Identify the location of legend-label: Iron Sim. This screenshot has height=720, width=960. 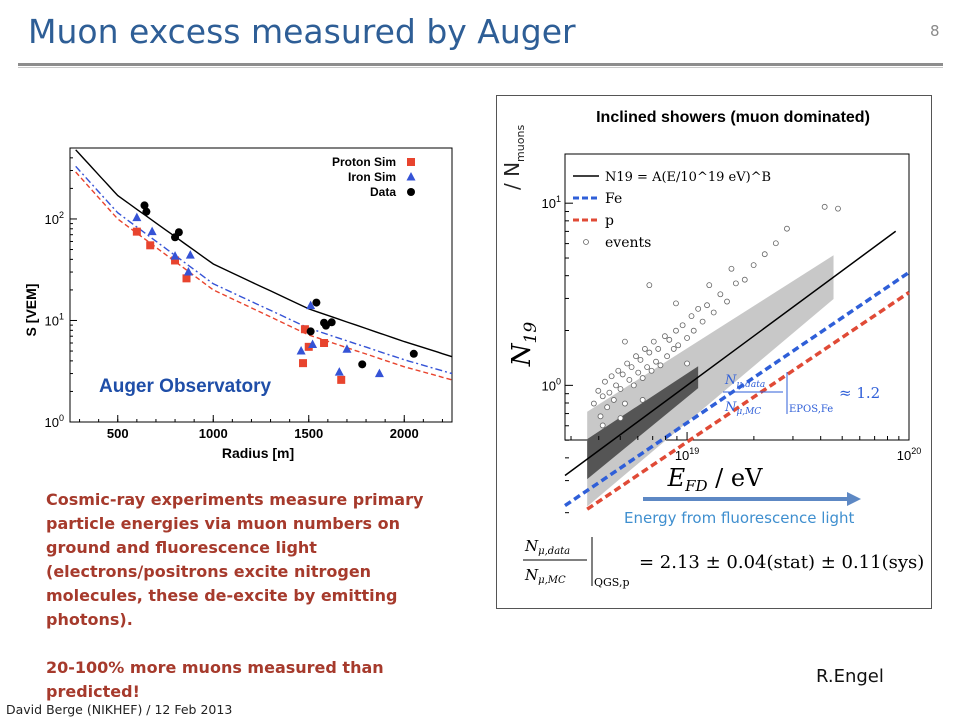
(372, 177).